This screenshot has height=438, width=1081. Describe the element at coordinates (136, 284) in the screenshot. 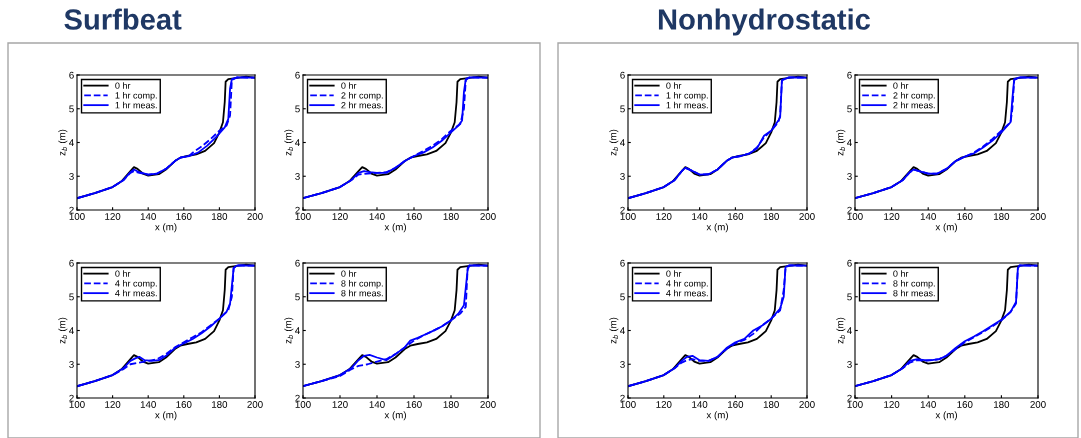

I see `legend-label: 4 hr comp.` at that location.